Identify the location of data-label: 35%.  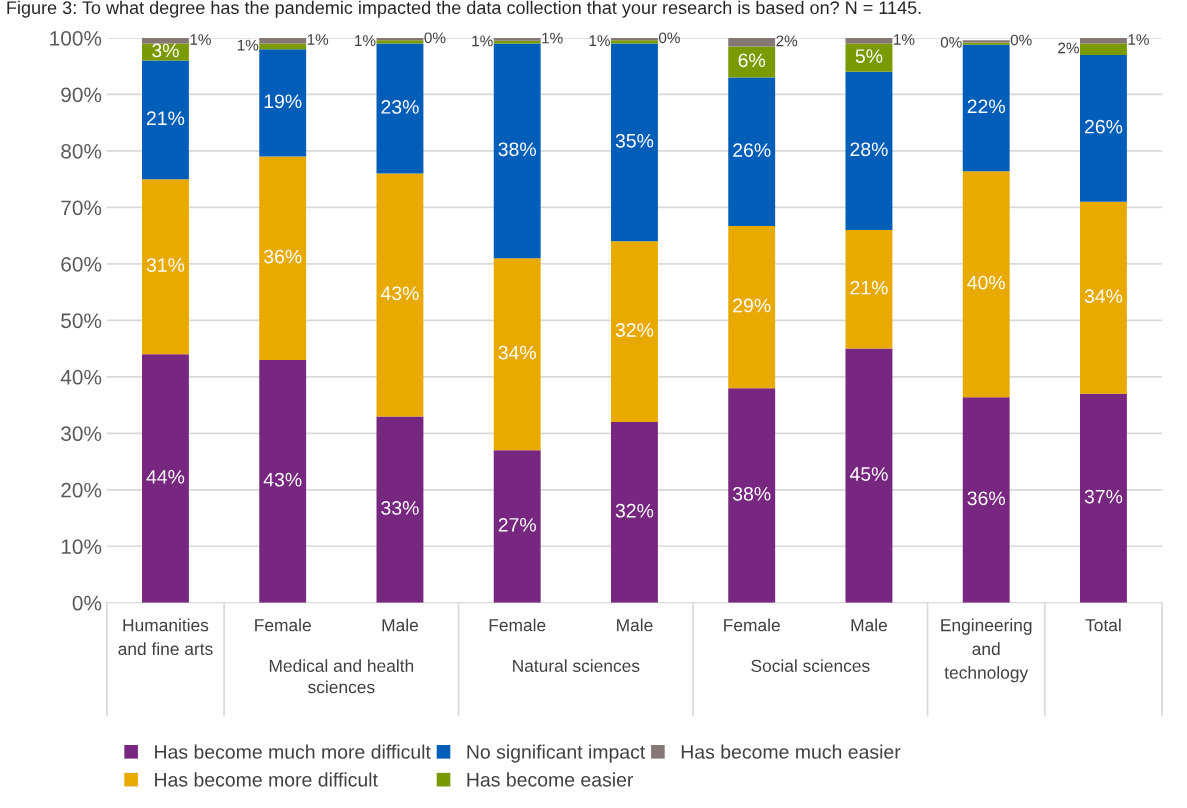
(634, 140).